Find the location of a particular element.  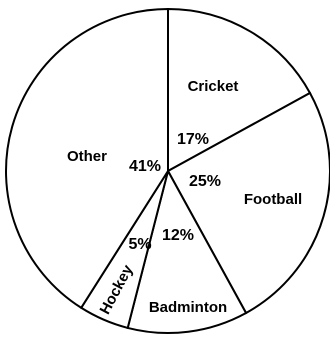

slice-label-other: Other is located at coordinates (87, 156).